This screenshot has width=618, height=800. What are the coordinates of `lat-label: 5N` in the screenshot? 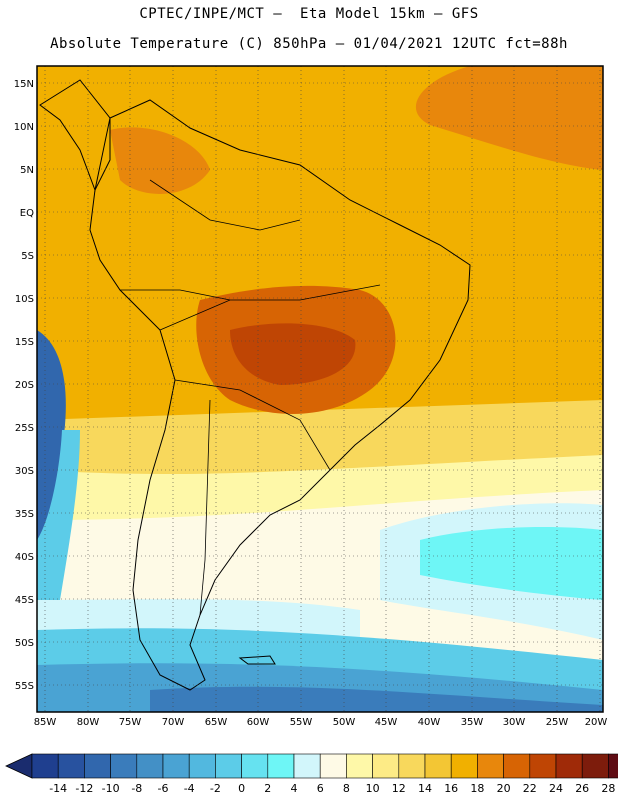 It's located at (27, 170).